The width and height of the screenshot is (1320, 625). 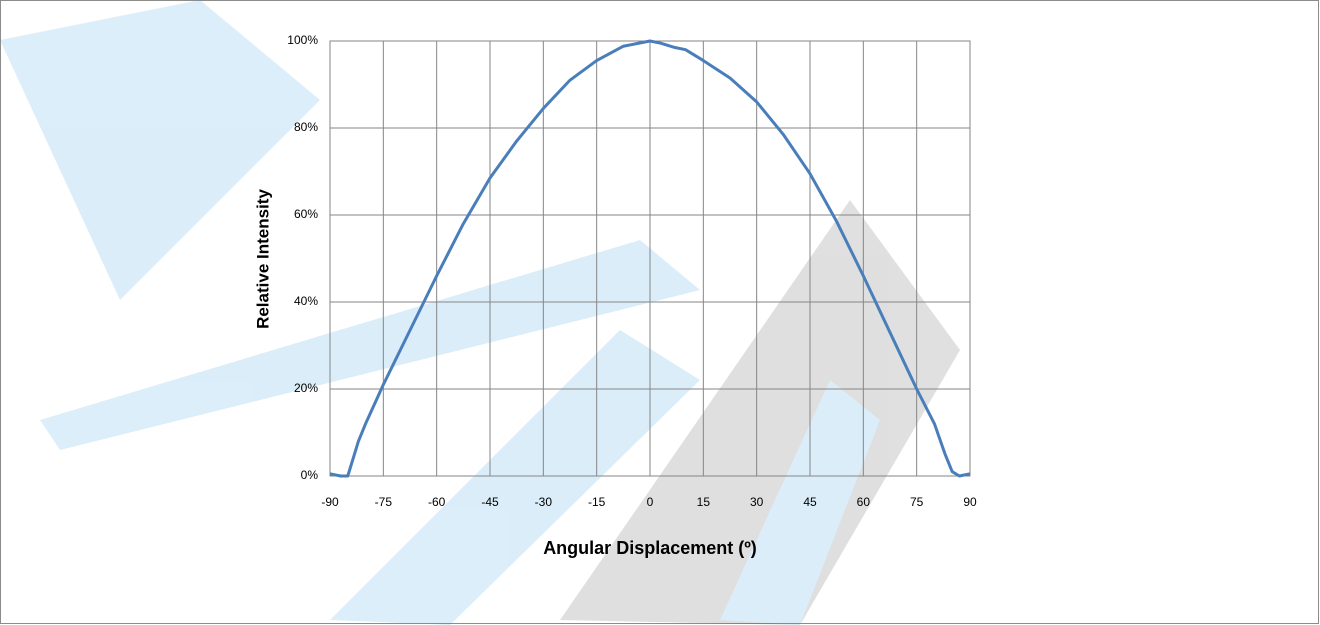 What do you see at coordinates (650, 548) in the screenshot?
I see `x-axis-label: Angular Displacement (º)` at bounding box center [650, 548].